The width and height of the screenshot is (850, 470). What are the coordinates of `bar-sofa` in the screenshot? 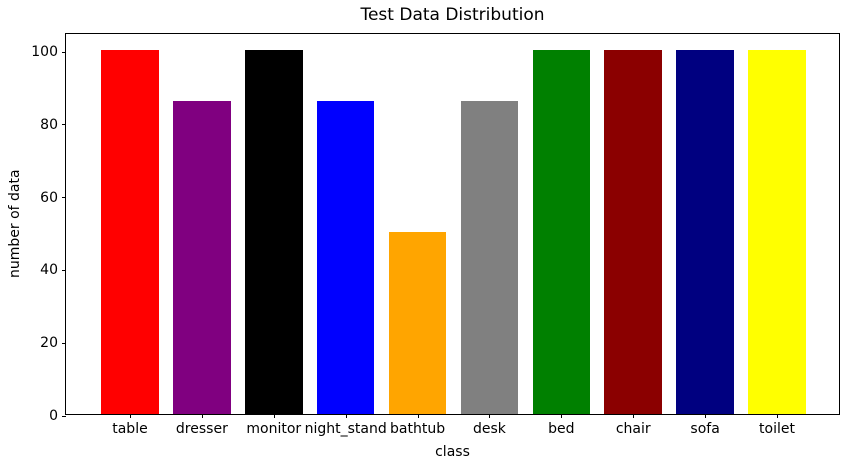 It's located at (705, 232).